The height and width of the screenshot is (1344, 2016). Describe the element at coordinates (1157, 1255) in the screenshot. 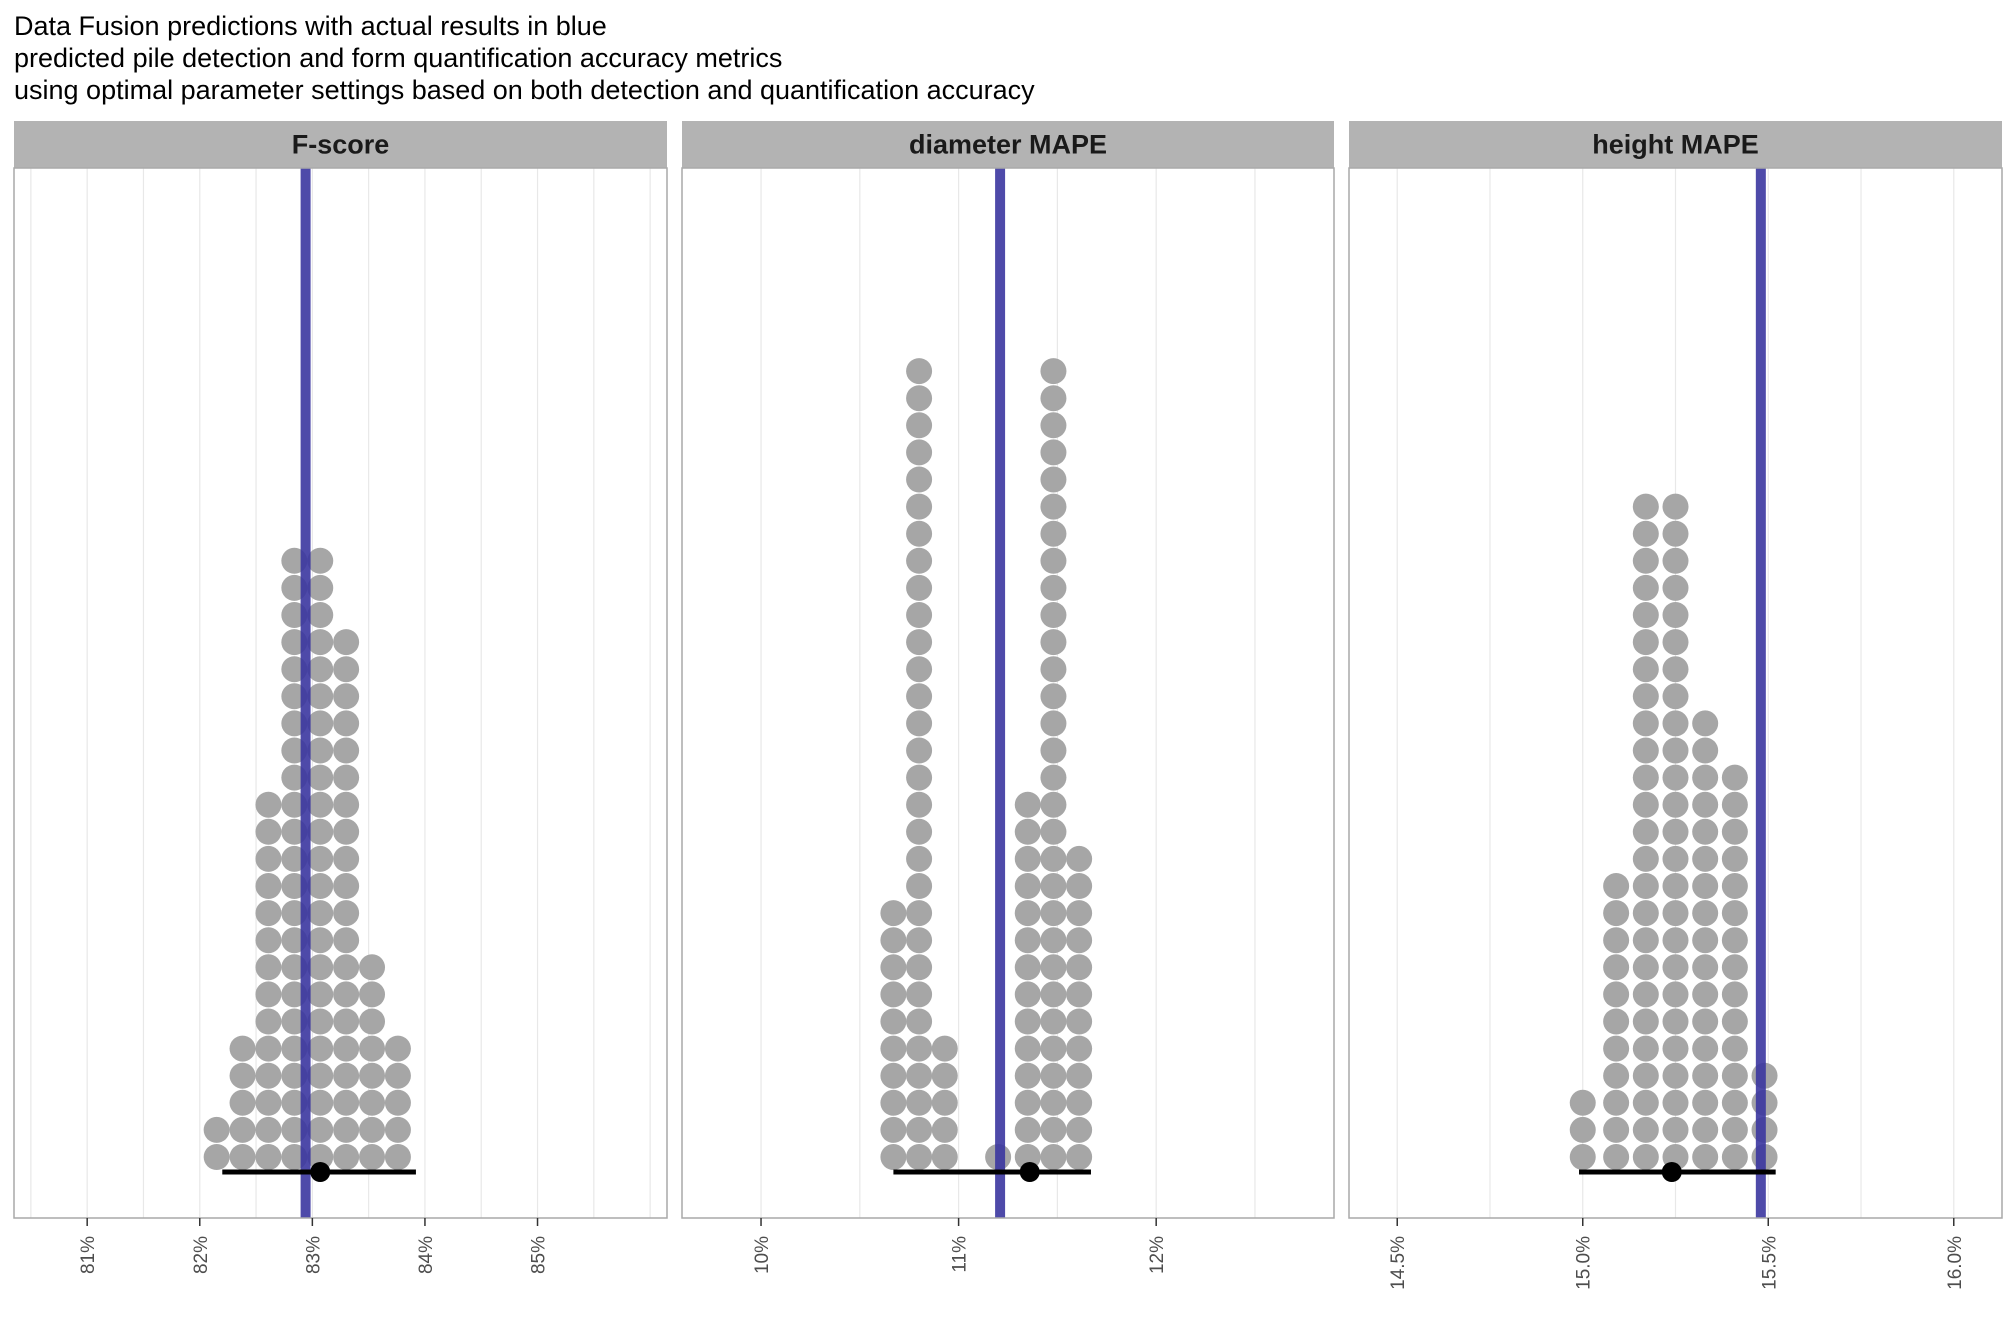

I see `axis-tick-label: 12%` at that location.